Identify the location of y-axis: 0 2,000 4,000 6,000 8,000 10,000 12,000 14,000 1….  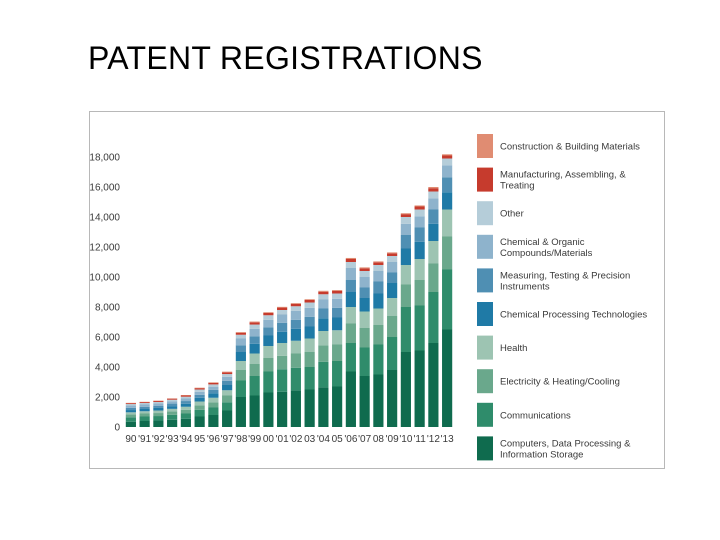
(105, 293).